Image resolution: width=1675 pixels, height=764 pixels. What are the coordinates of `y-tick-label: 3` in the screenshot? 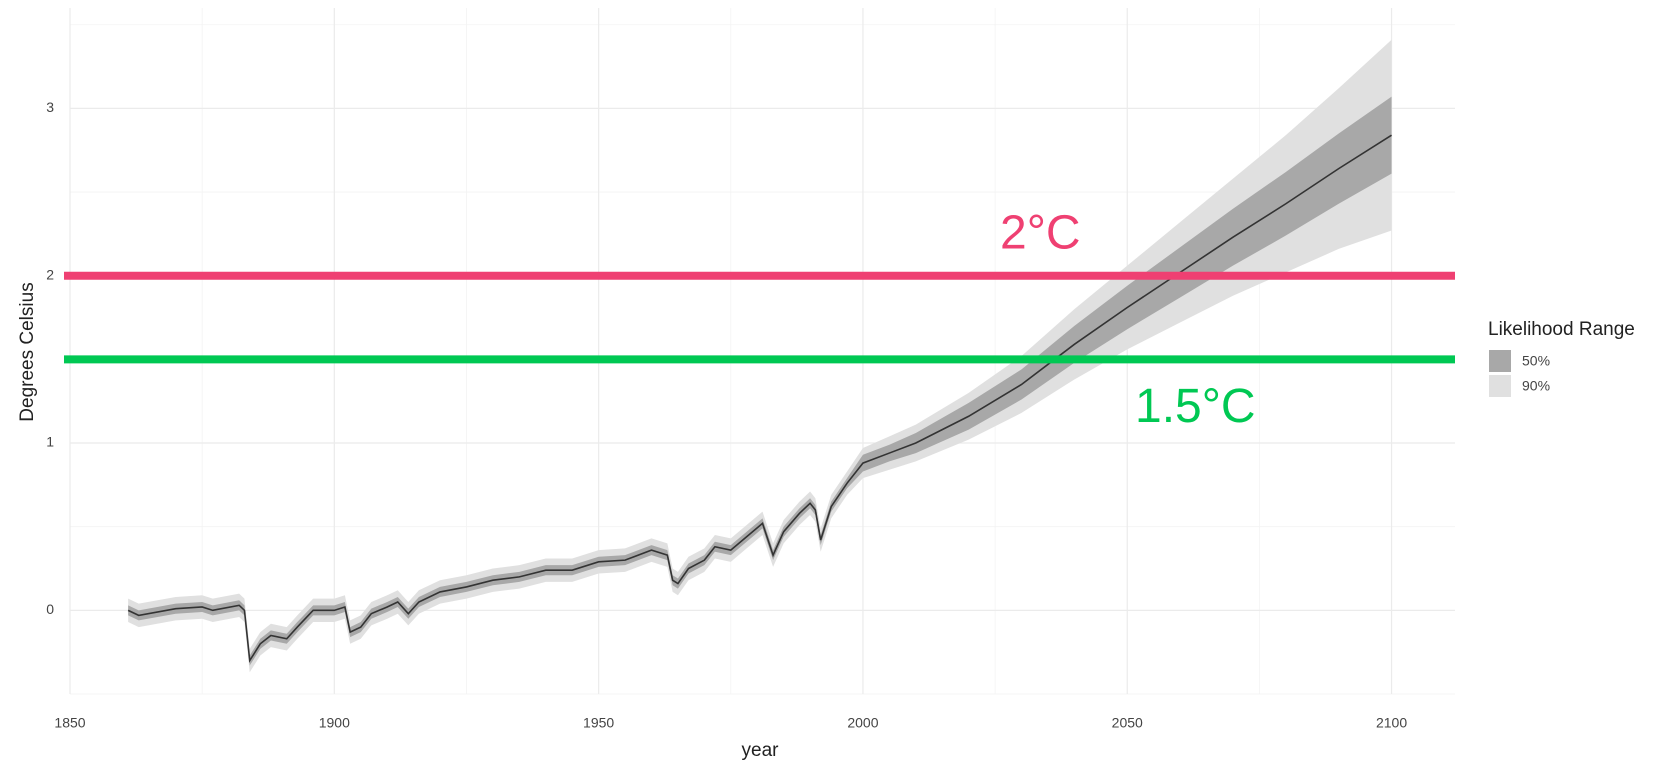 It's located at (50, 107).